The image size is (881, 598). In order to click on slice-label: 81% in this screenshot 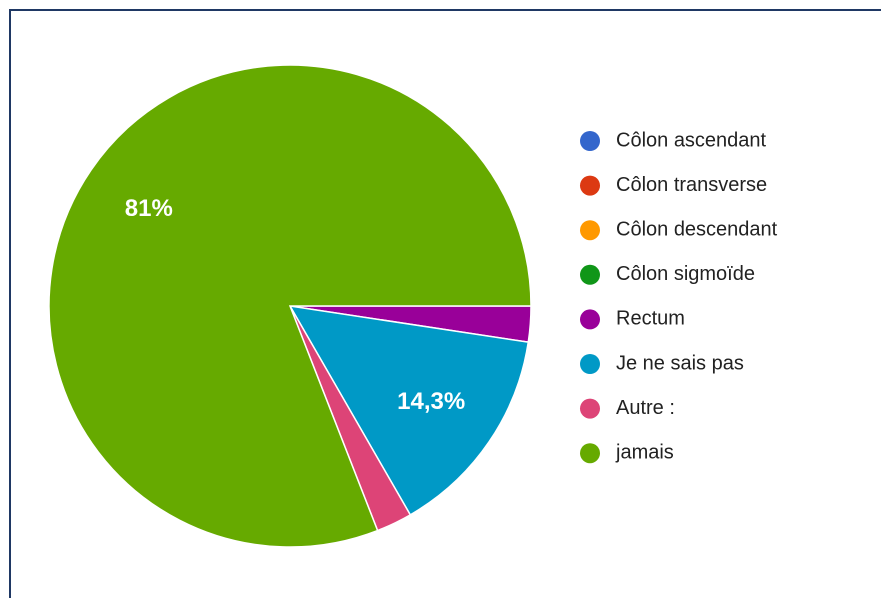, I will do `click(149, 208)`.